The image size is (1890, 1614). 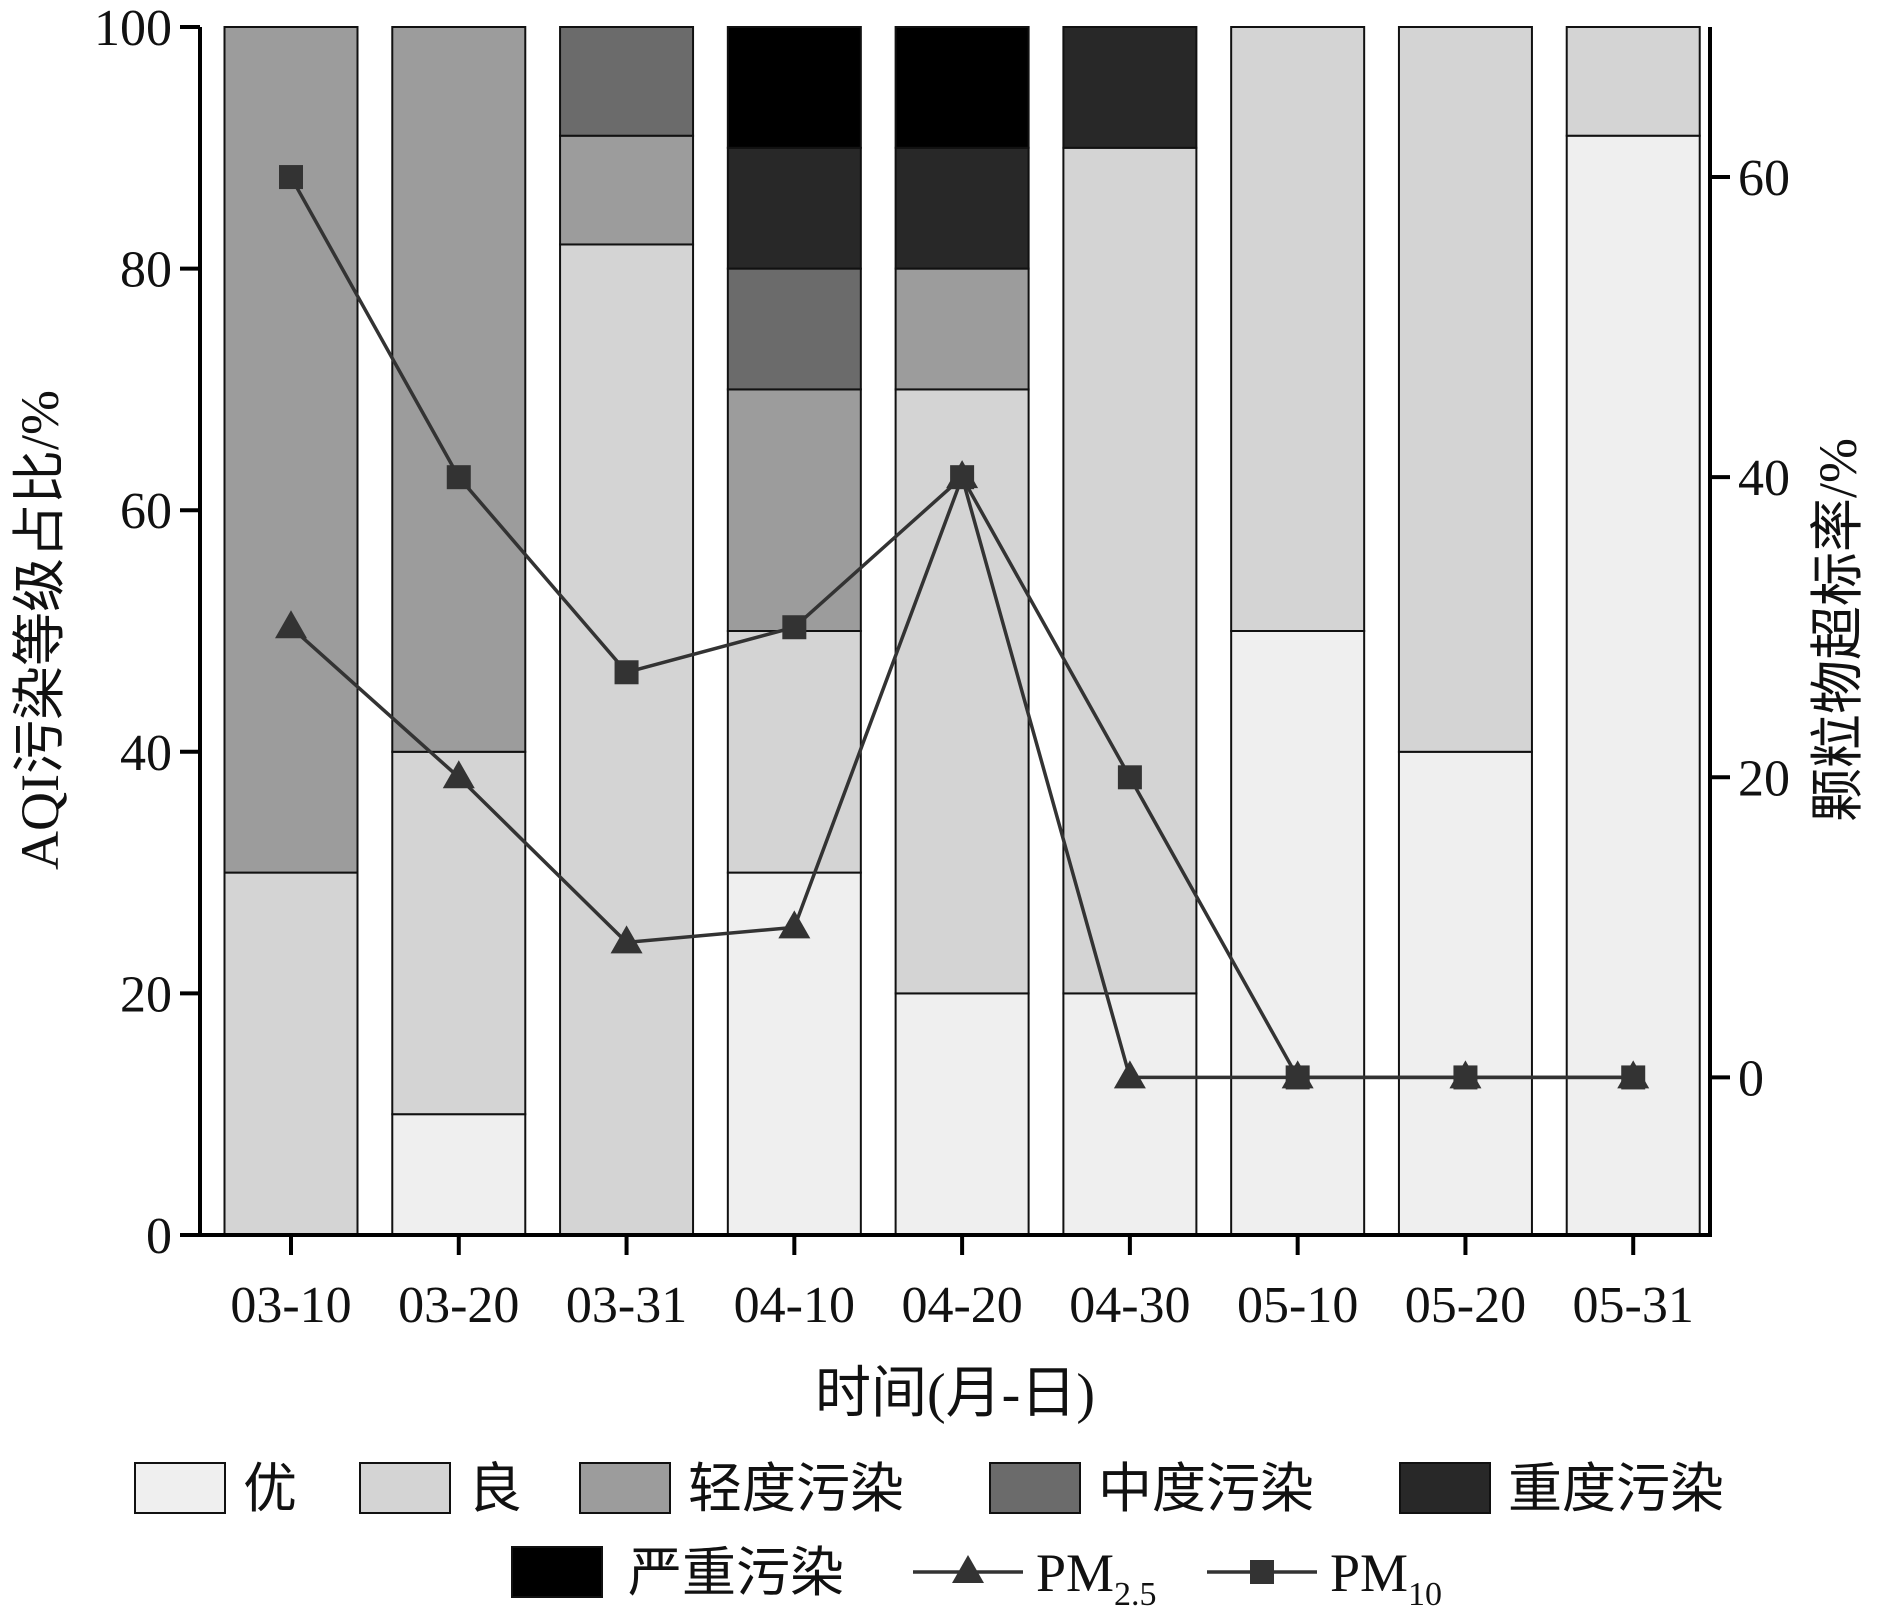 I want to click on x-tick-label-05-31: 05-31, so click(x=1633, y=1305).